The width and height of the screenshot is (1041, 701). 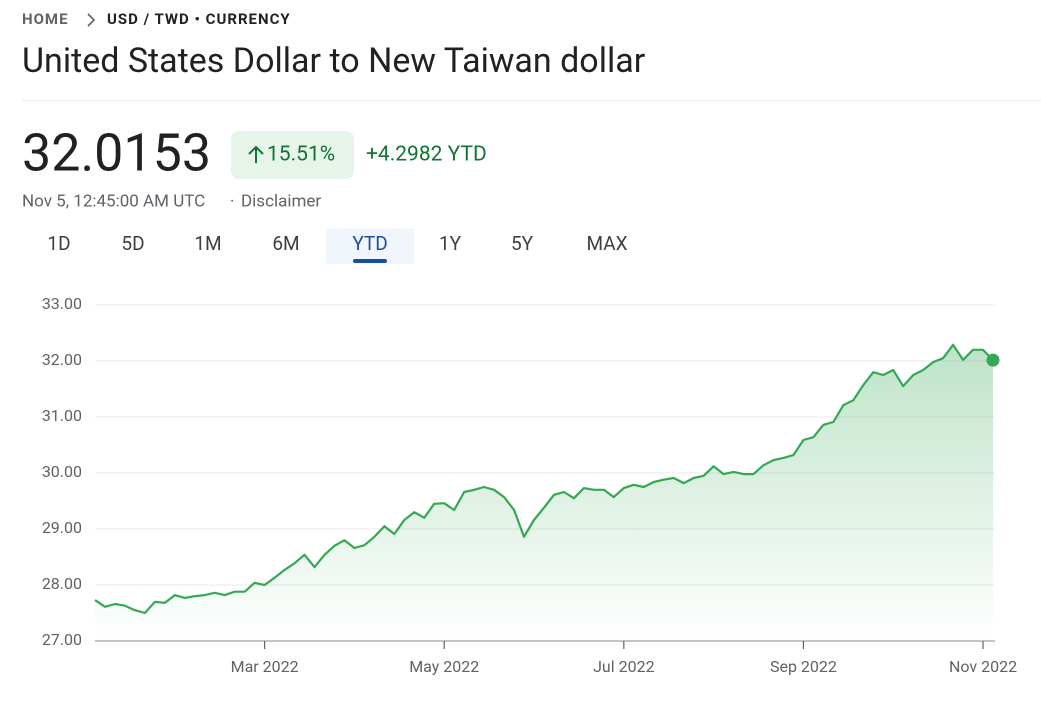 What do you see at coordinates (62, 527) in the screenshot?
I see `y-tick-label: 29.00` at bounding box center [62, 527].